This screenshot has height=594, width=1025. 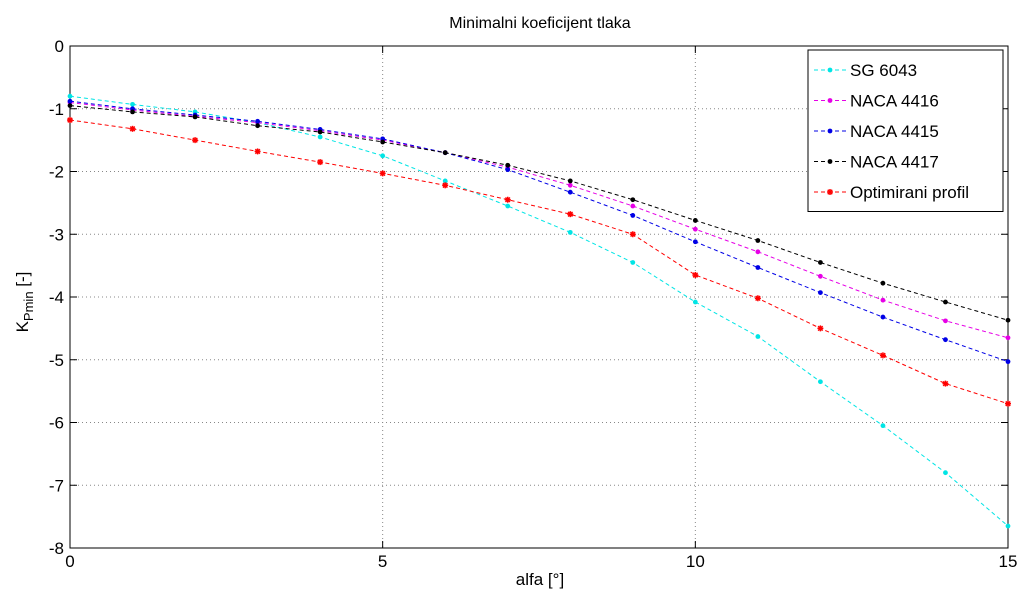 What do you see at coordinates (22, 326) in the screenshot?
I see `y-axis-title-main: K` at bounding box center [22, 326].